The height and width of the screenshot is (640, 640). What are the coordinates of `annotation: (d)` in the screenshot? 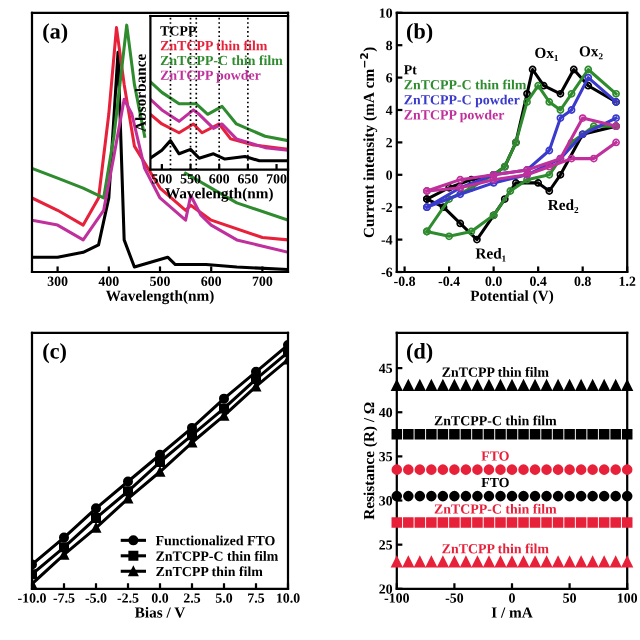 It's located at (419, 353).